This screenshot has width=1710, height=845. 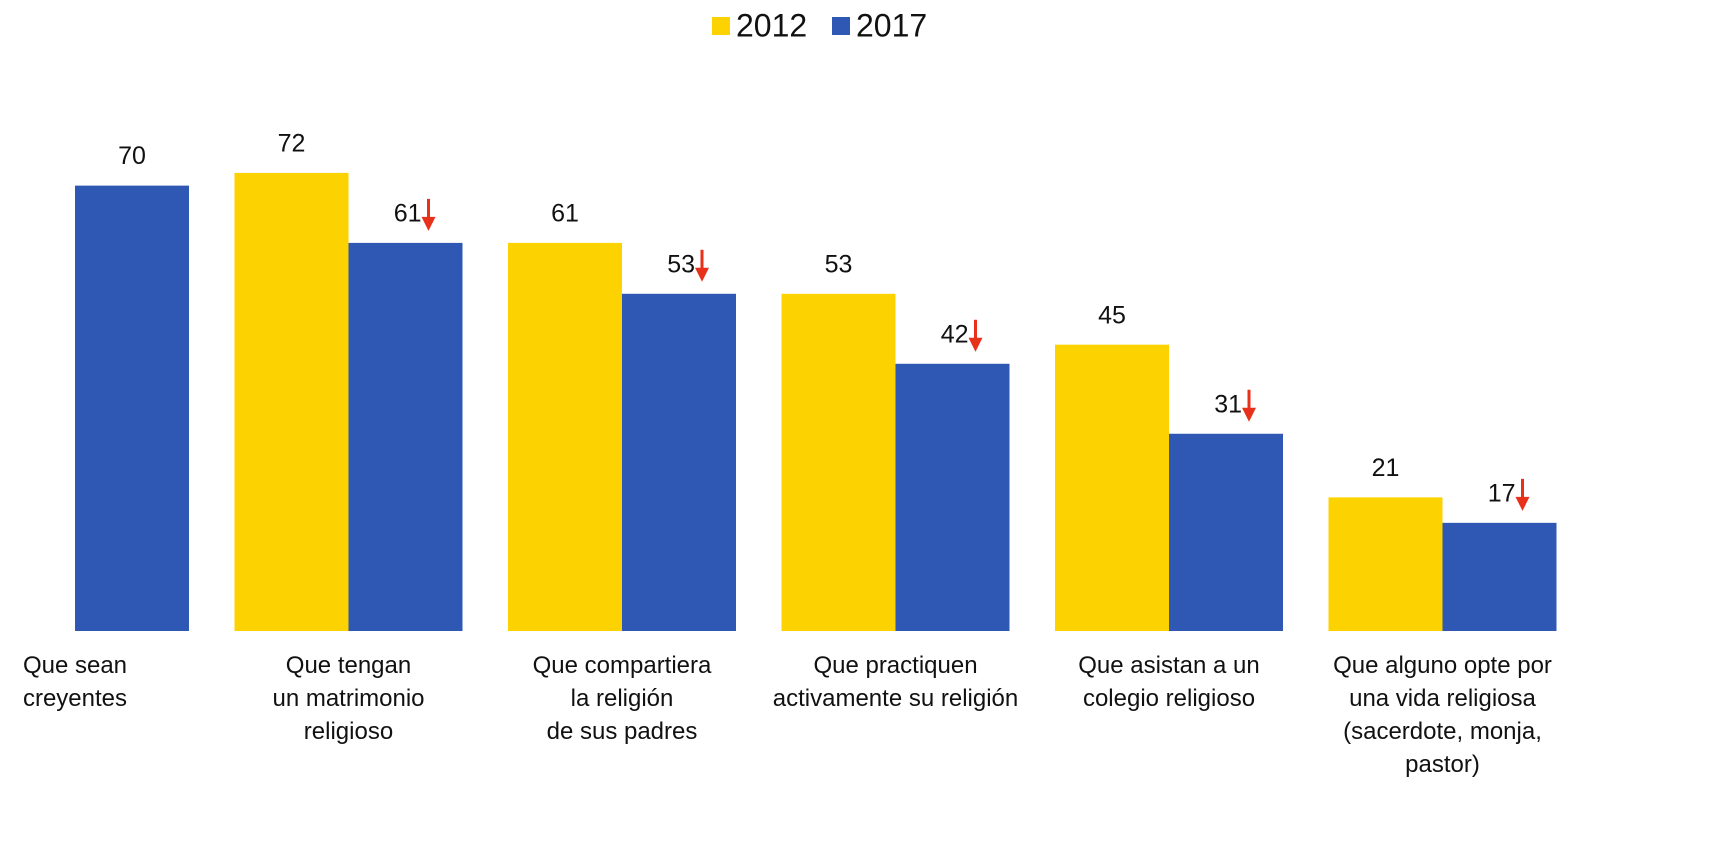 What do you see at coordinates (292, 144) in the screenshot?
I see `value-label: 72` at bounding box center [292, 144].